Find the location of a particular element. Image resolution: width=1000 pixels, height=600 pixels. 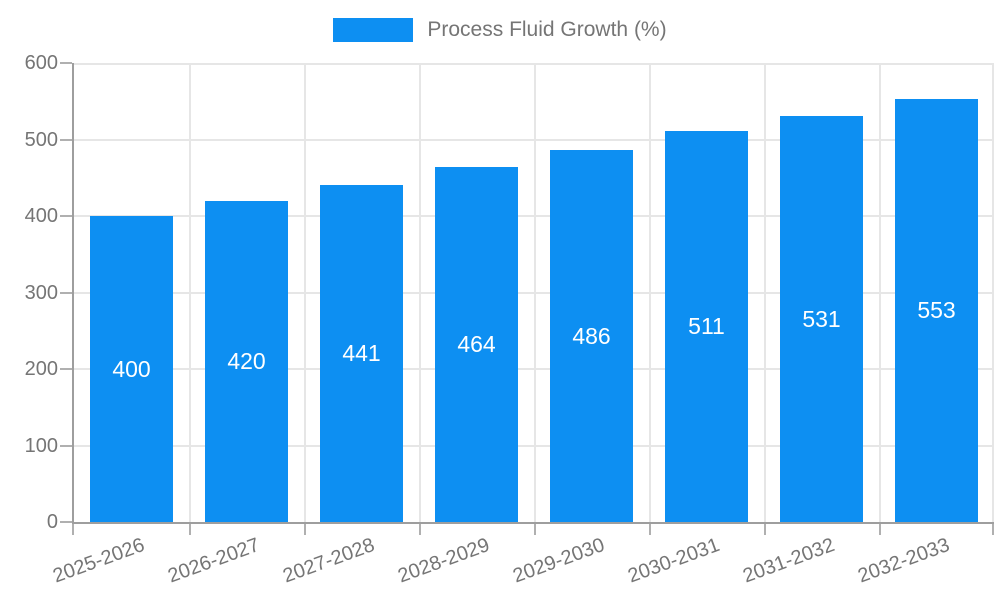

bar-value-label: 553 is located at coordinates (936, 310).